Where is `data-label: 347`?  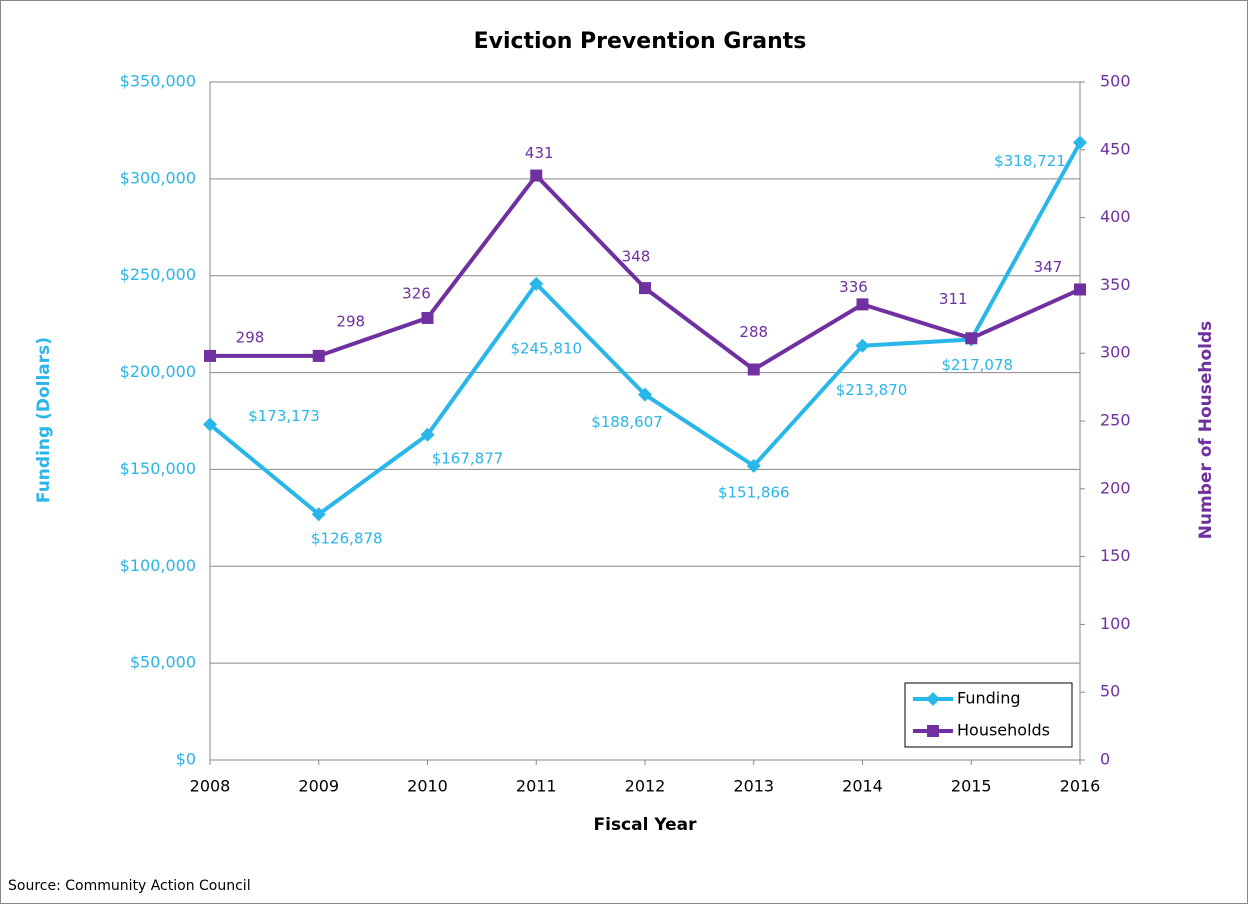
data-label: 347 is located at coordinates (1048, 267).